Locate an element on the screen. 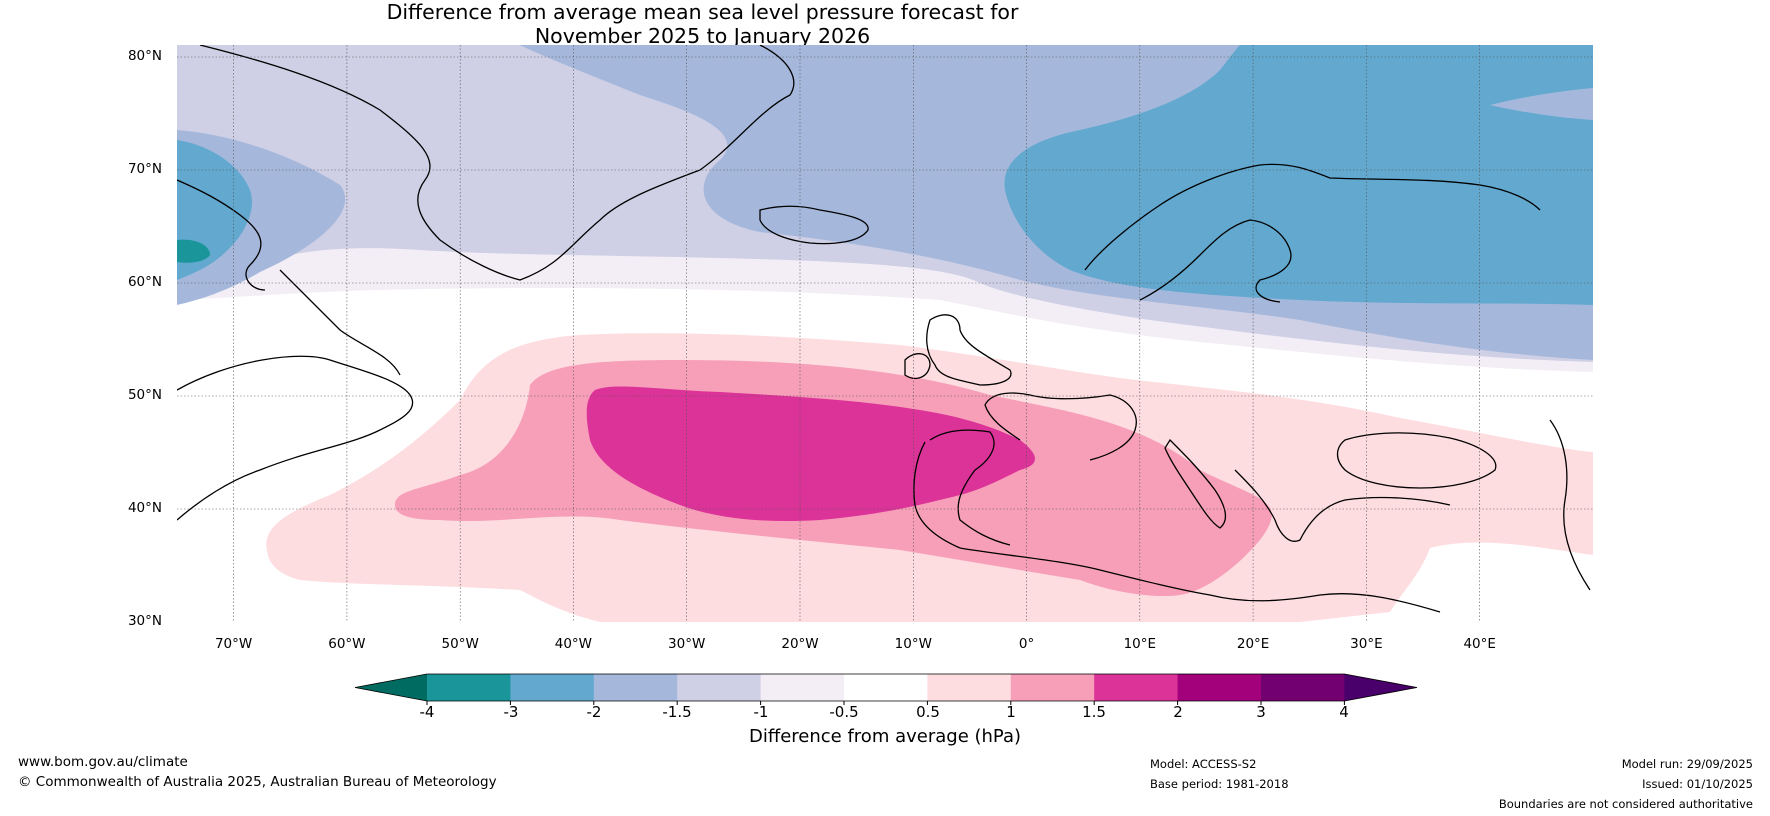  model-run-date: Model run: 29/09/2025 is located at coordinates (1687, 764).